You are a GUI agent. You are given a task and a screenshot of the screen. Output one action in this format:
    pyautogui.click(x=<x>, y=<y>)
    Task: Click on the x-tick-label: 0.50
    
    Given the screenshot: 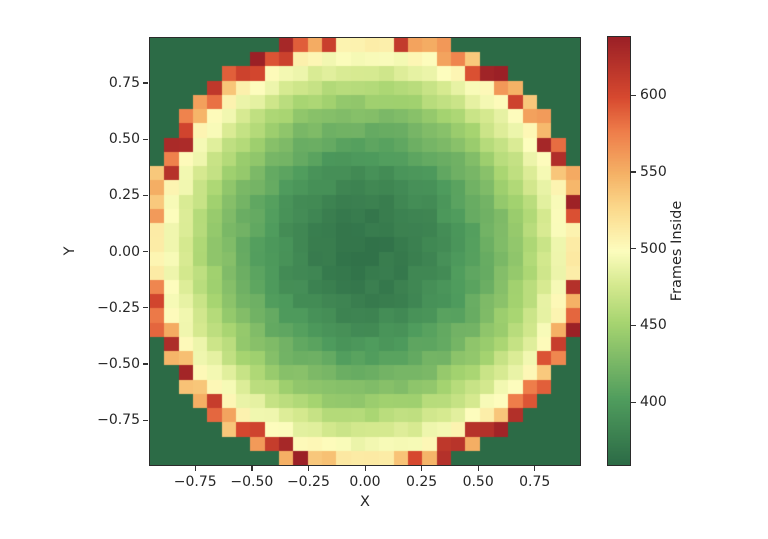 What is the action you would take?
    pyautogui.click(x=478, y=482)
    